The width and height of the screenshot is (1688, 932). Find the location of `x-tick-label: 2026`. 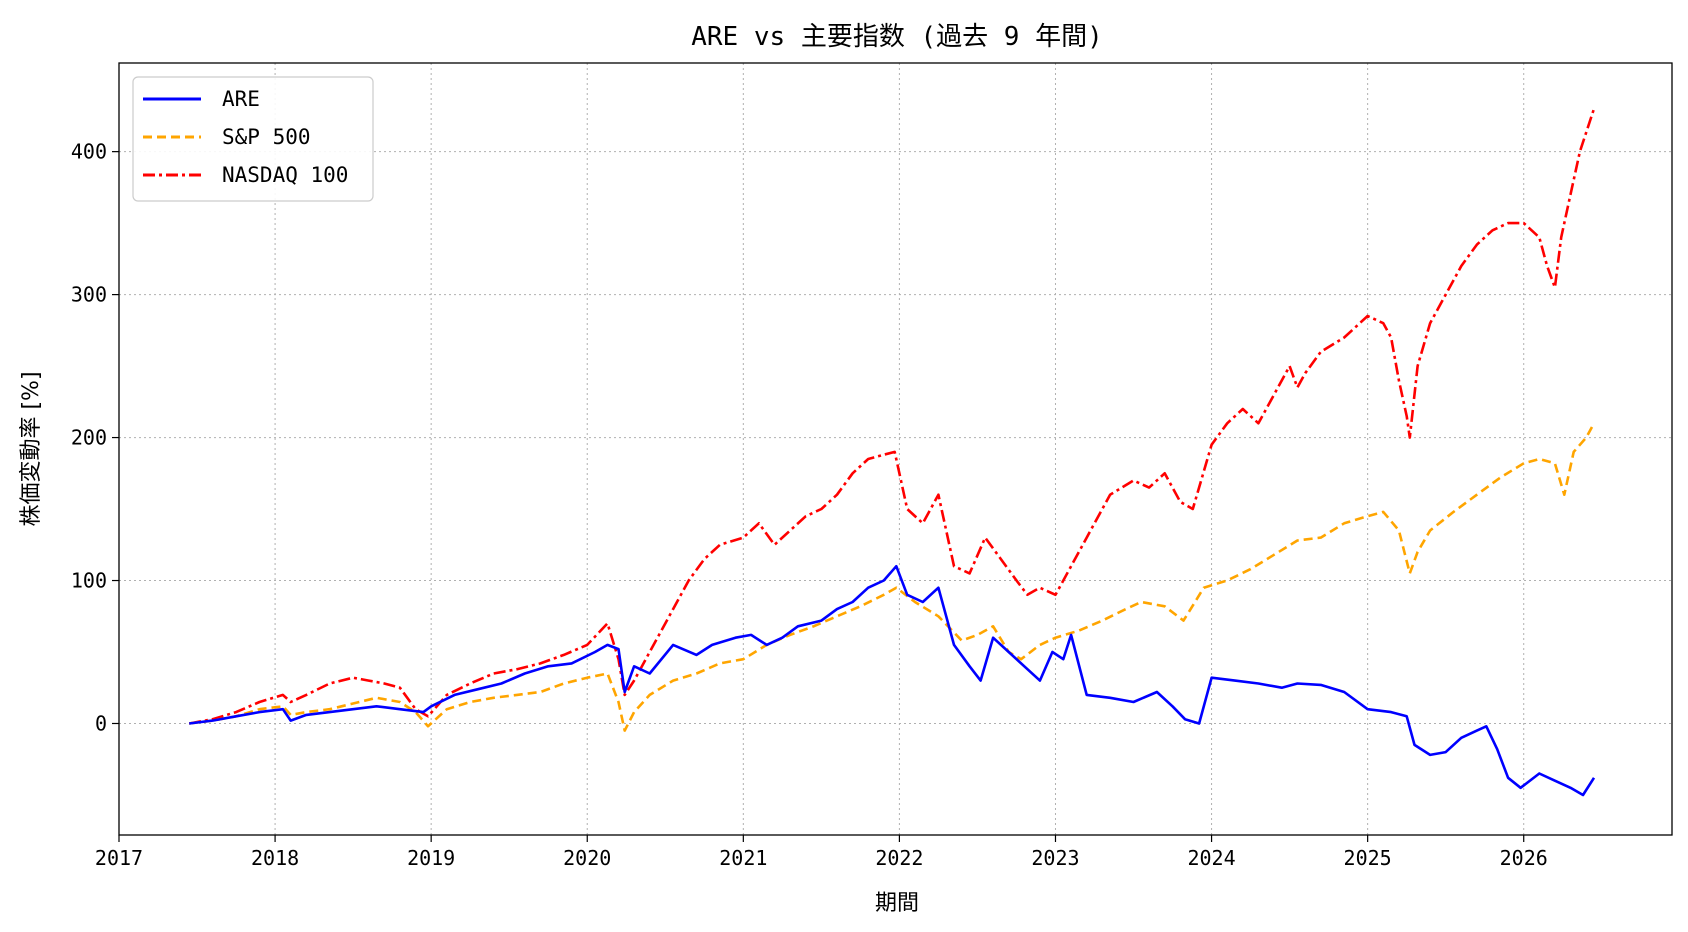

x-tick-label: 2026 is located at coordinates (1524, 858).